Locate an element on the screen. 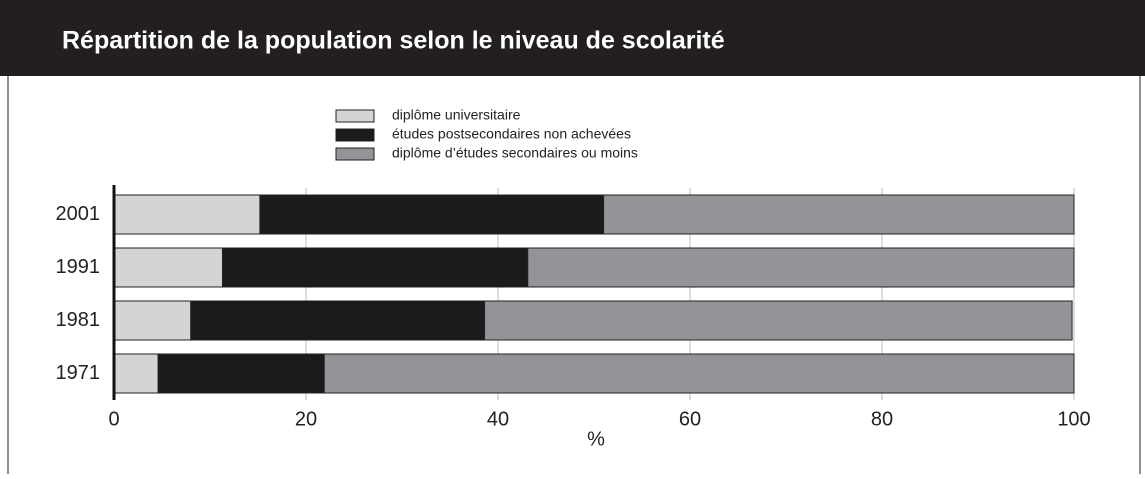 This screenshot has width=1145, height=479. x-tick-label: 100 is located at coordinates (1073, 419).